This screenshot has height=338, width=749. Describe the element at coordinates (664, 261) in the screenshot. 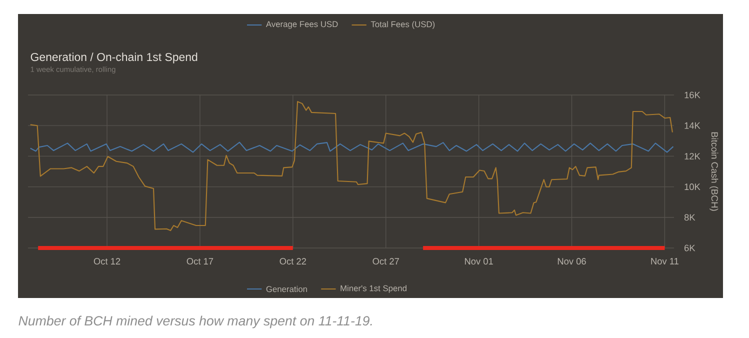

I see `x-tick-label: Nov 11` at that location.